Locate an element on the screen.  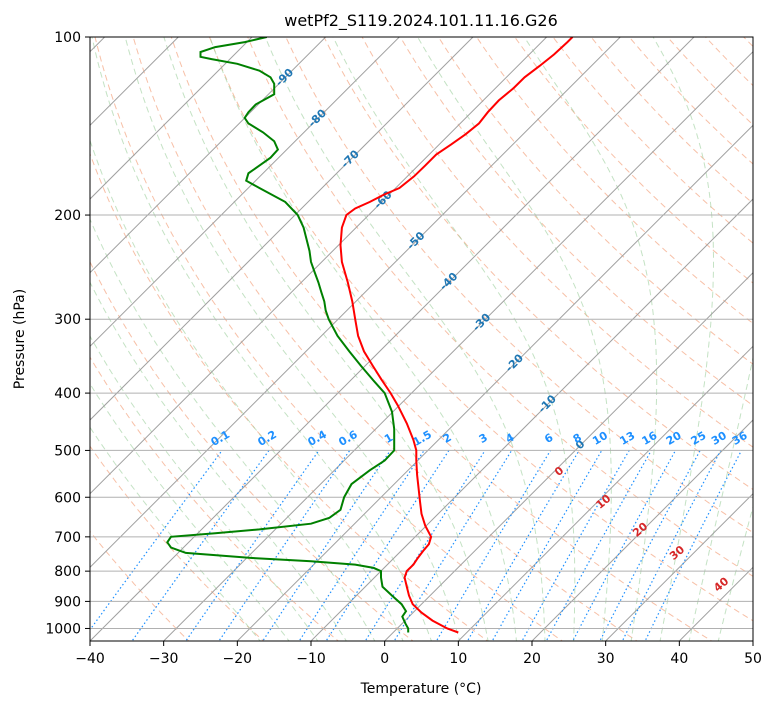
y-tick-label: 100 is located at coordinates (67, 38).